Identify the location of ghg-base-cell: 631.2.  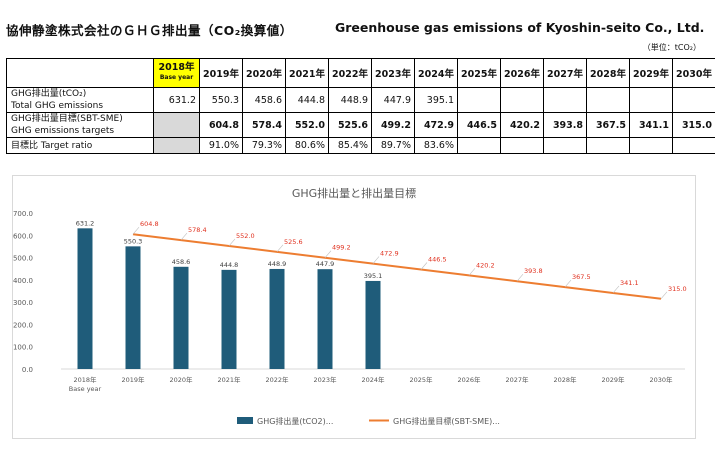
(176, 100).